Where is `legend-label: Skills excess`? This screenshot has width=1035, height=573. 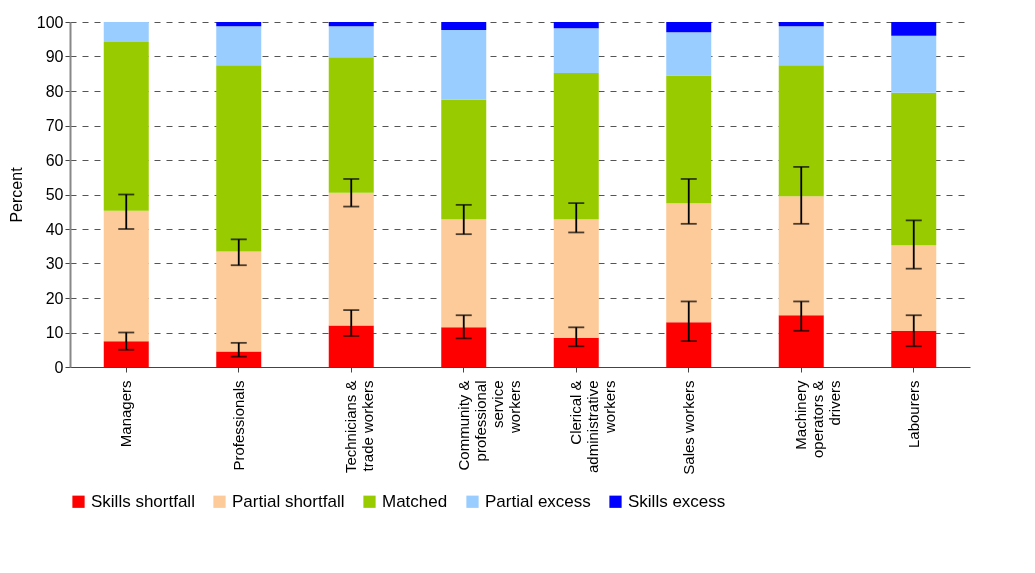
legend-label: Skills excess is located at coordinates (677, 501).